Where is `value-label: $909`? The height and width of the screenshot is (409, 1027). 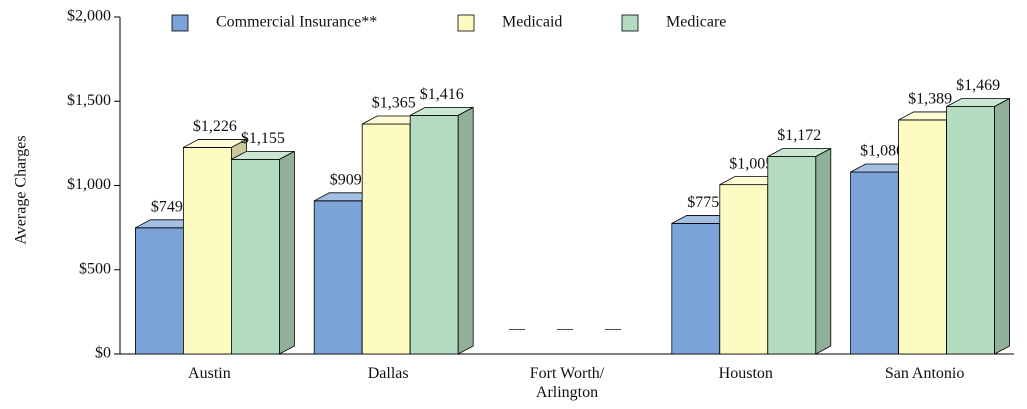
value-label: $909 is located at coordinates (346, 180).